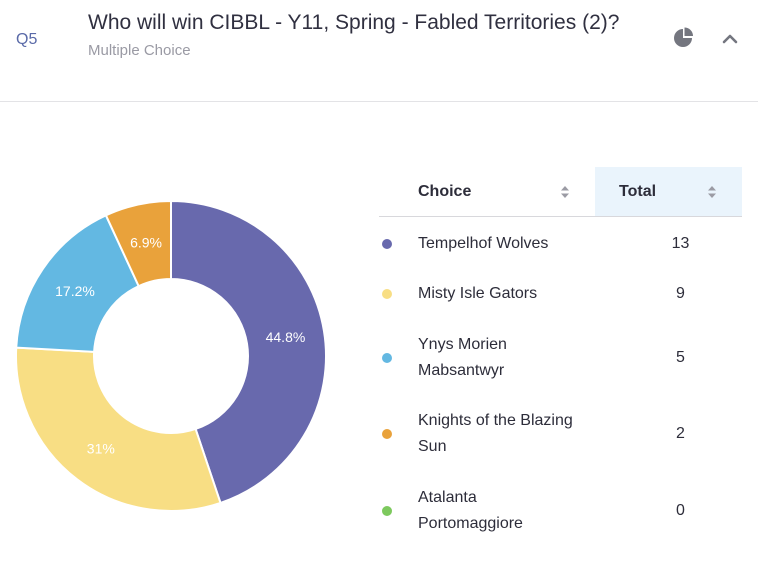  I want to click on table-header: Choice Total, so click(560, 192).